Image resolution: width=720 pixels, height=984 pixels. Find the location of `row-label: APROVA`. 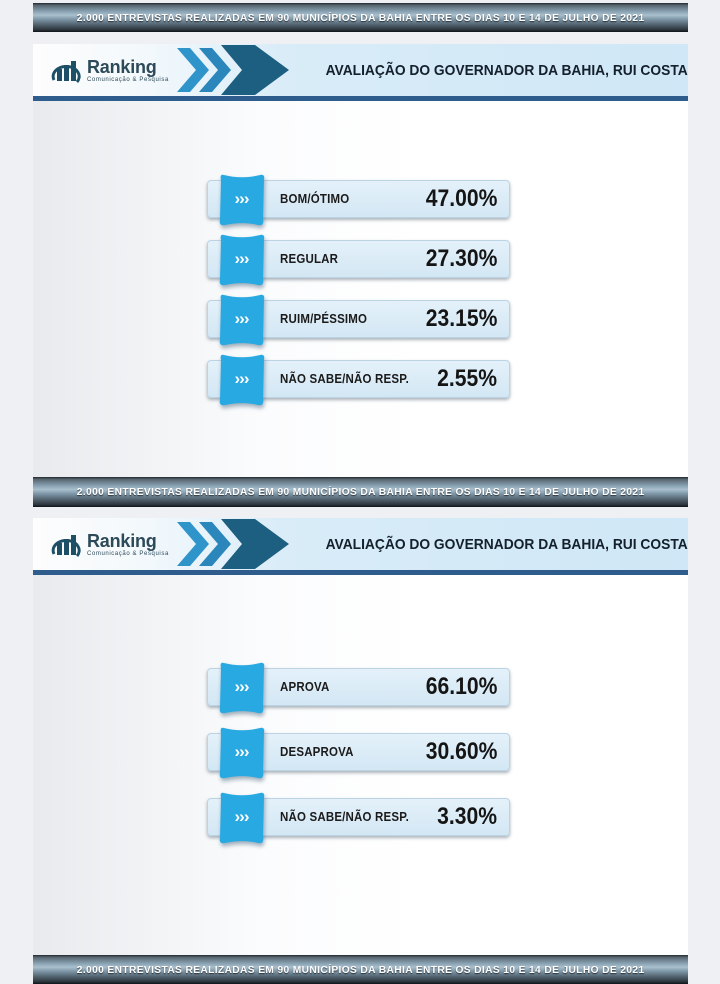

row-label: APROVA is located at coordinates (305, 687).